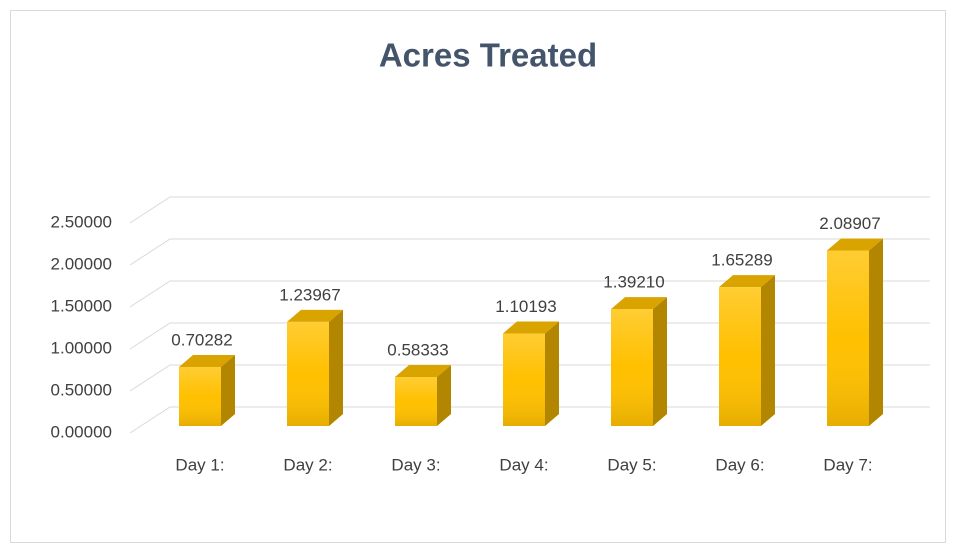 The image size is (956, 553). Describe the element at coordinates (81, 389) in the screenshot. I see `y-tick-label: 0.50000` at that location.